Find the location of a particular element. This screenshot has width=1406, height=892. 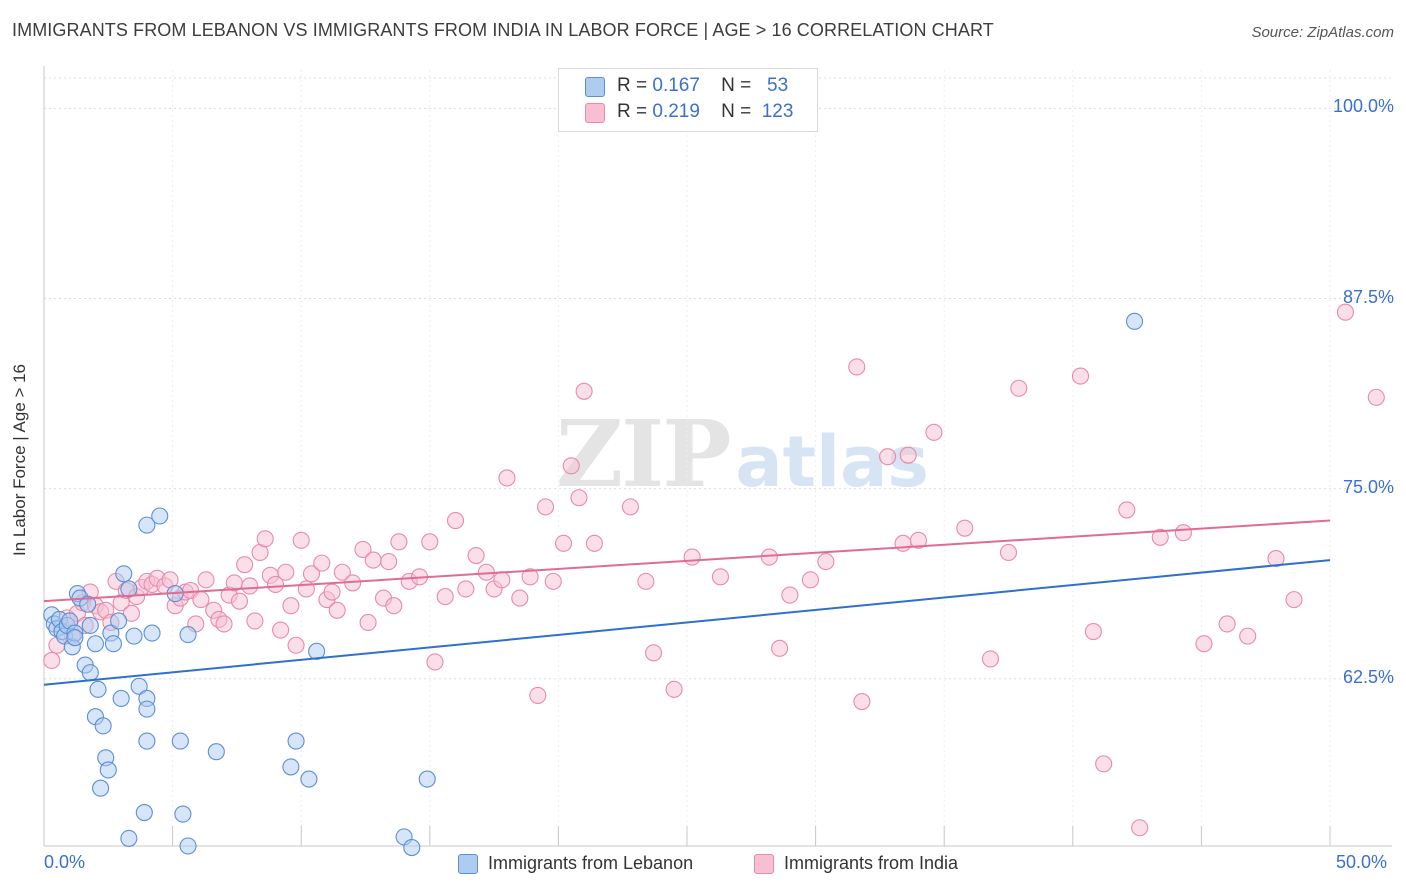

x-tick-min: 0.0% is located at coordinates (65, 862).